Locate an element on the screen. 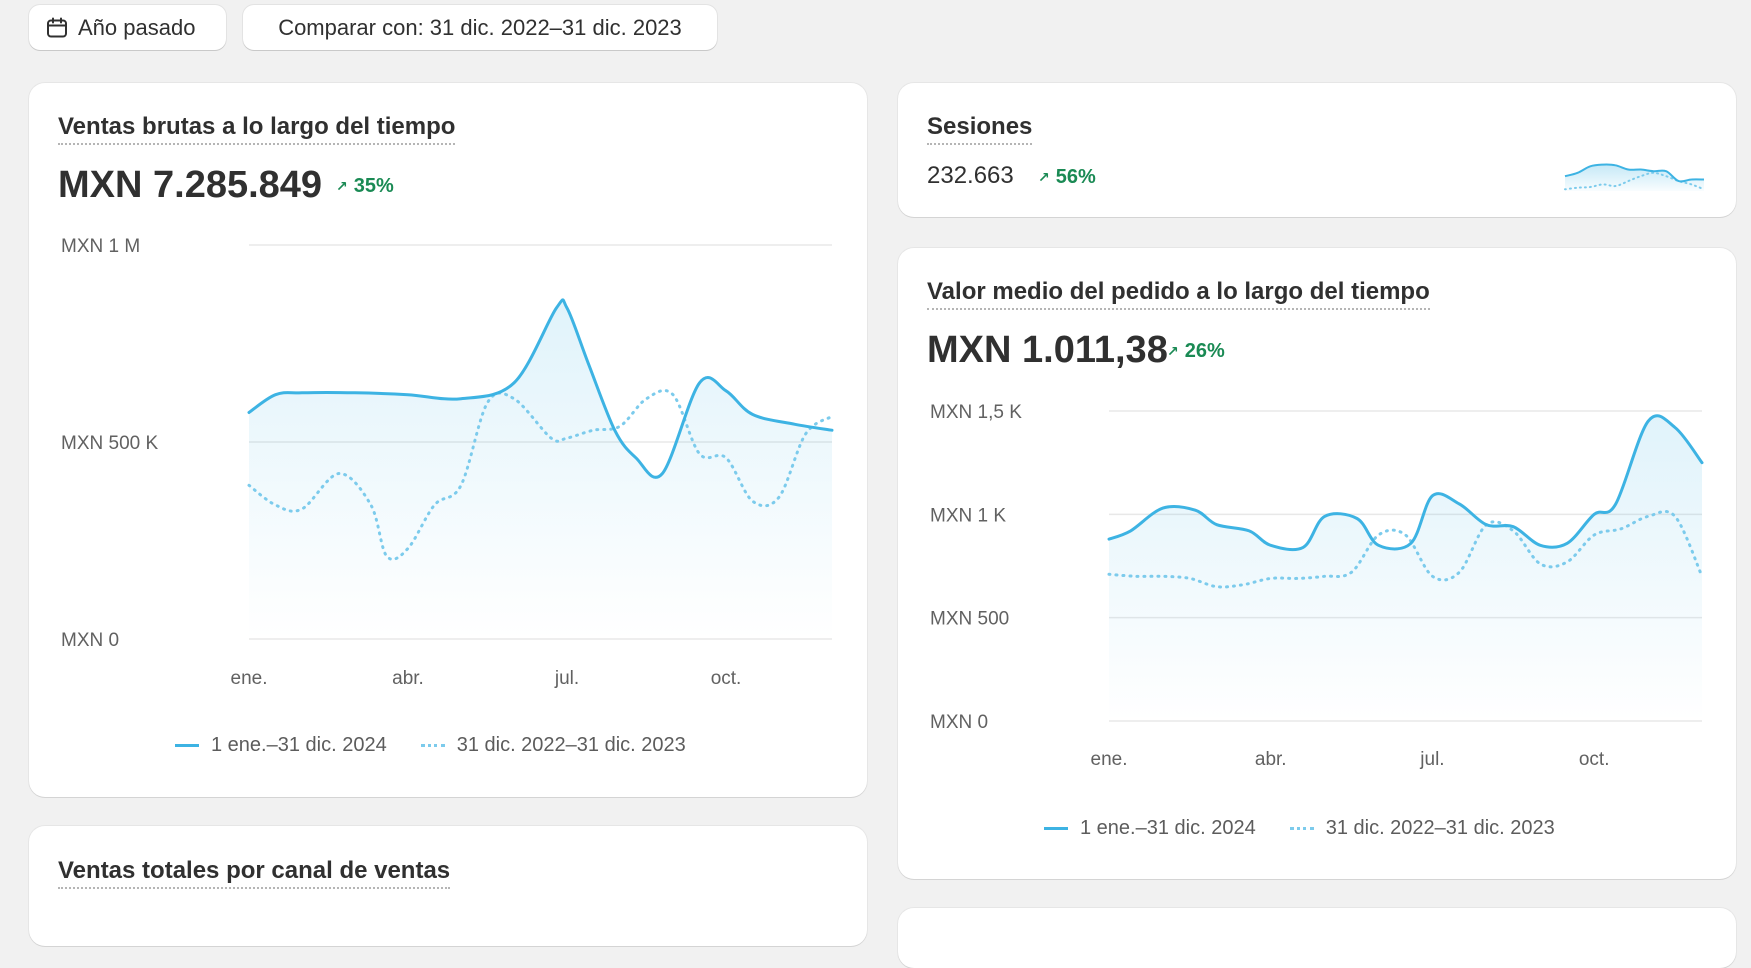  period-label: Año pasado is located at coordinates (137, 27).